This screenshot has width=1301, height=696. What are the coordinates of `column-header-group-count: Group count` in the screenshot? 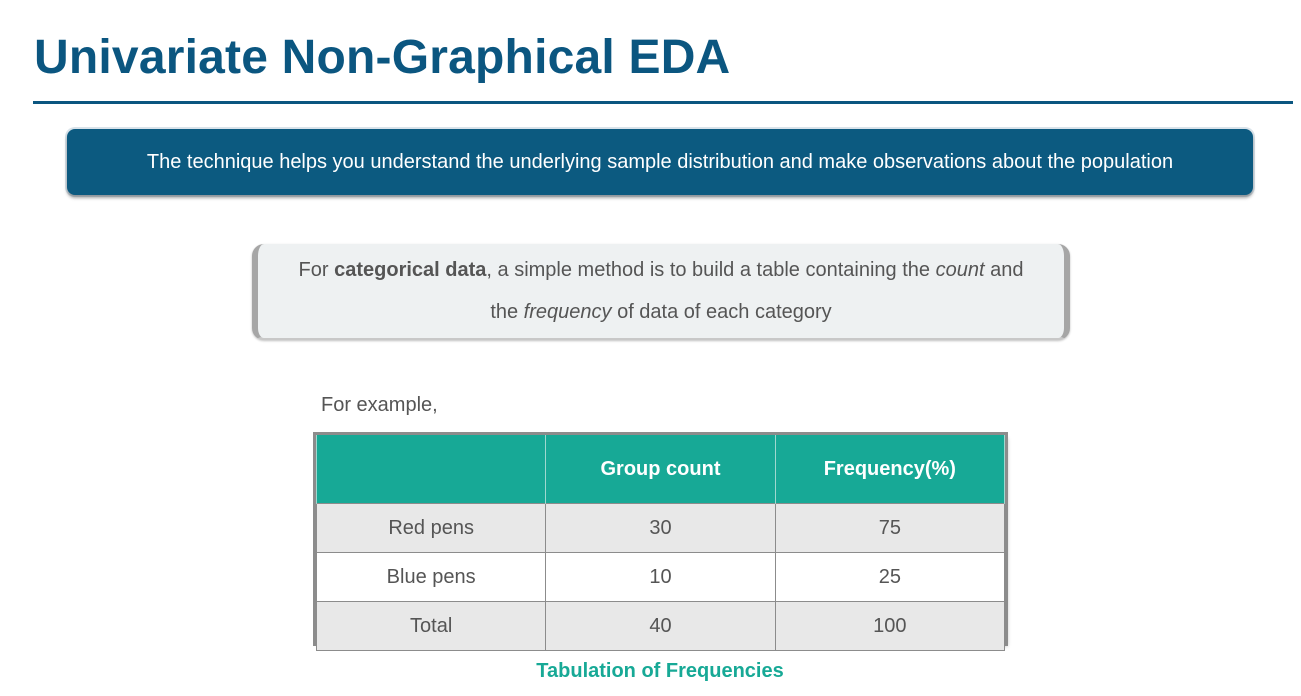 It's located at (660, 469).